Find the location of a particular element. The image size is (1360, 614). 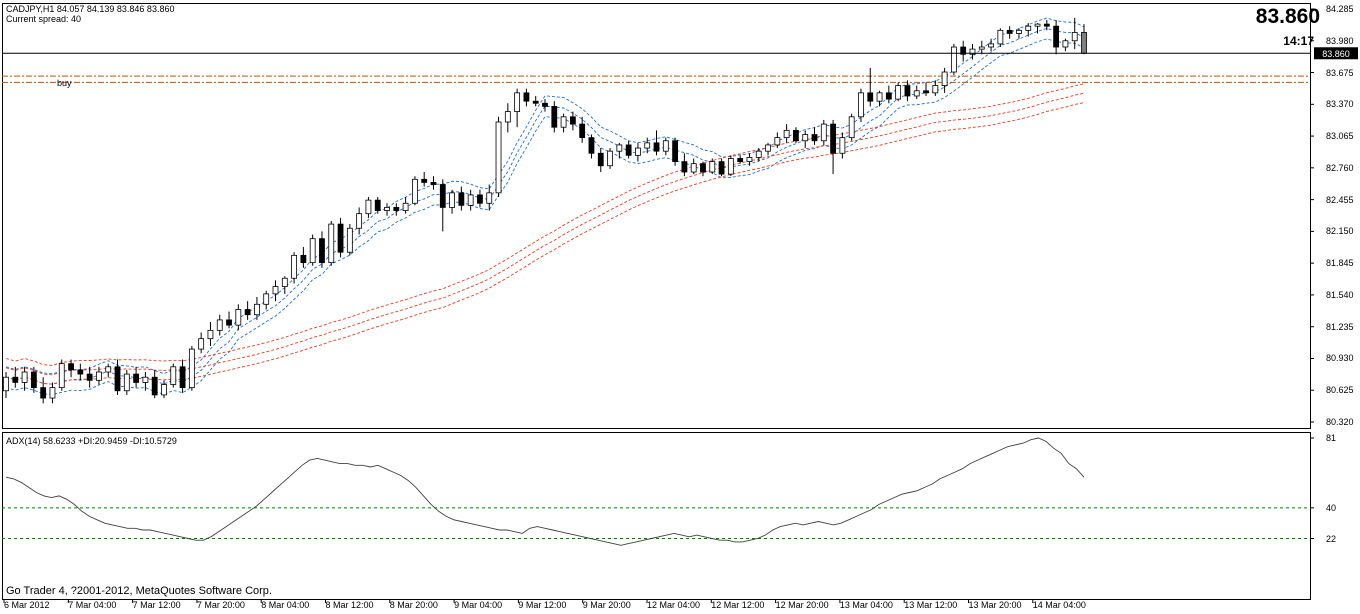

time-tick-label: 12 Mar 04:00 is located at coordinates (674, 605).